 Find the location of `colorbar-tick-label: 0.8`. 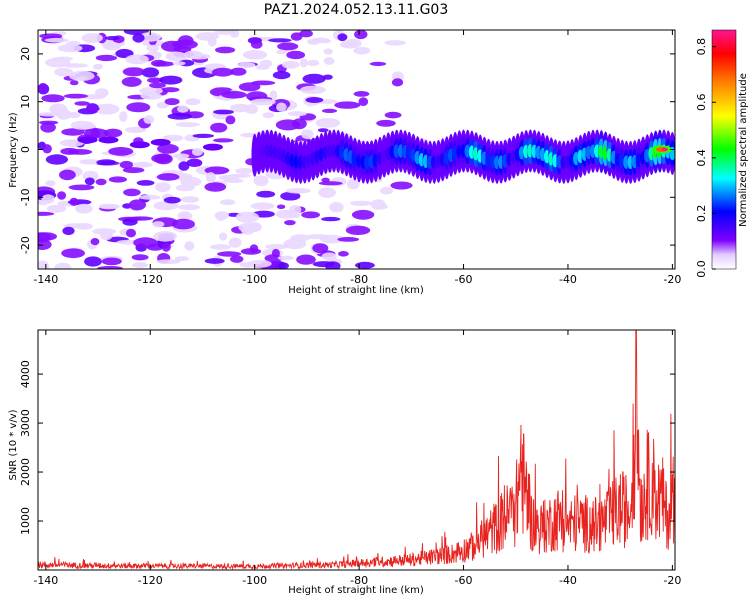

colorbar-tick-label: 0.8 is located at coordinates (701, 47).